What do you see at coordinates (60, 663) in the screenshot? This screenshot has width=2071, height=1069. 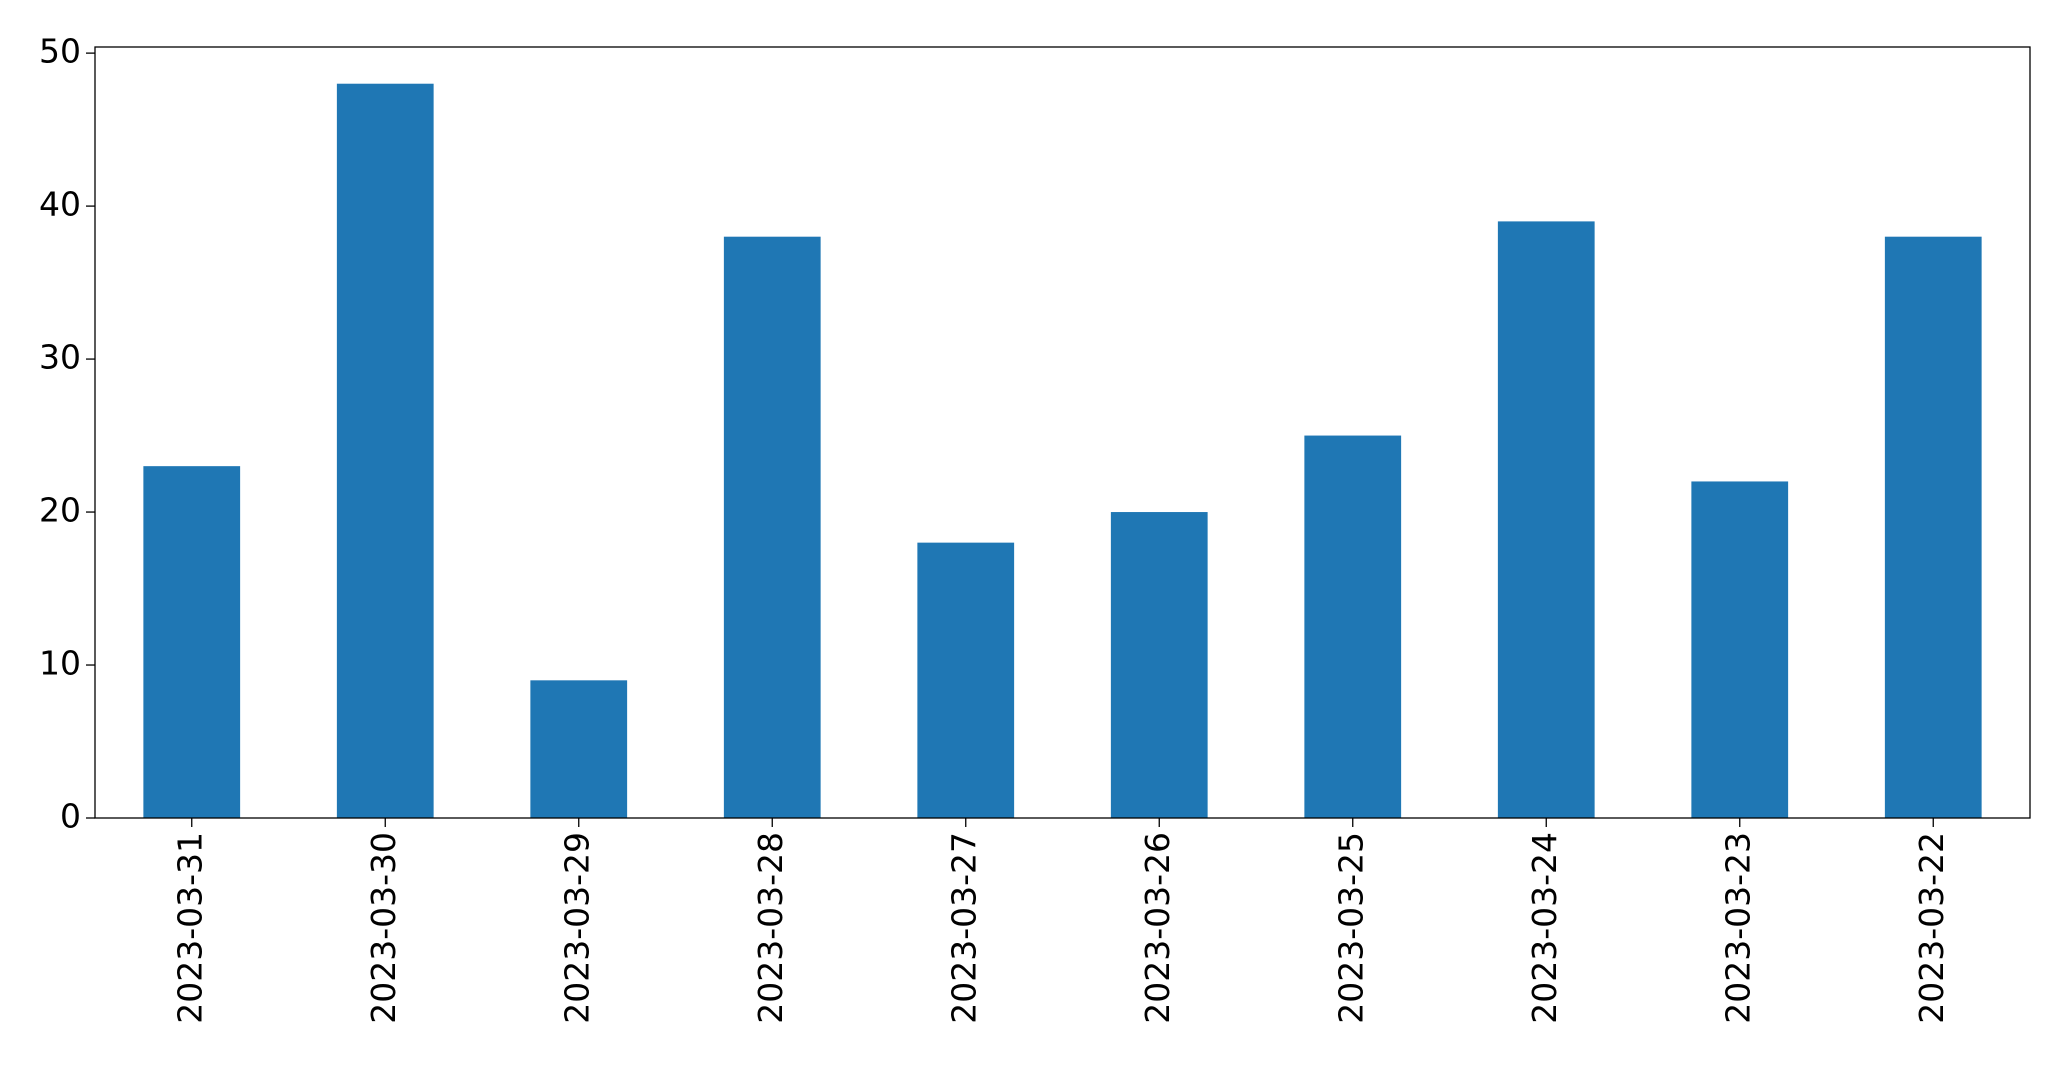 I see `y-tick-label: 10` at bounding box center [60, 663].